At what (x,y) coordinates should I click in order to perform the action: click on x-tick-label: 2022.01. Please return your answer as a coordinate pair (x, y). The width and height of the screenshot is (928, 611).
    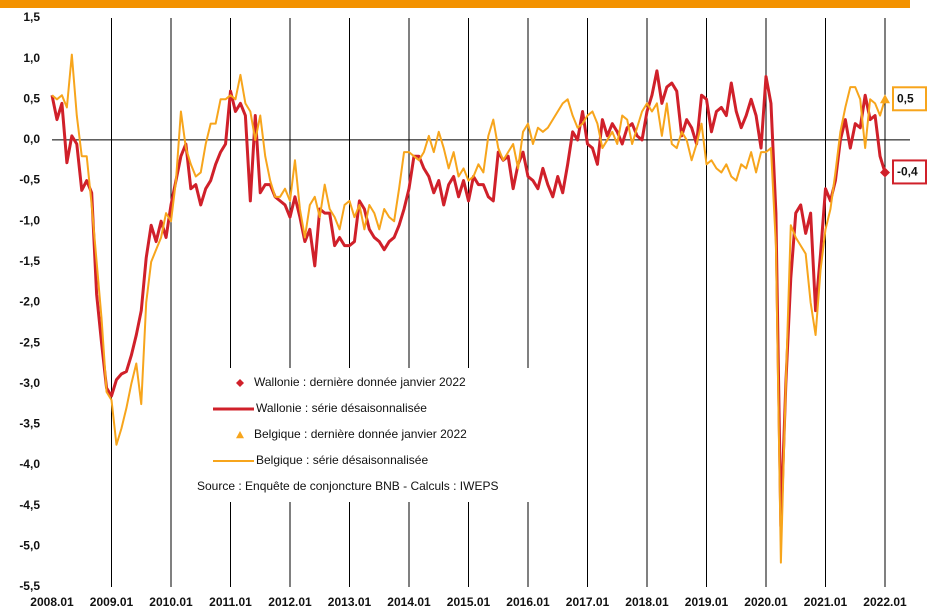
    Looking at the image, I should click on (885, 602).